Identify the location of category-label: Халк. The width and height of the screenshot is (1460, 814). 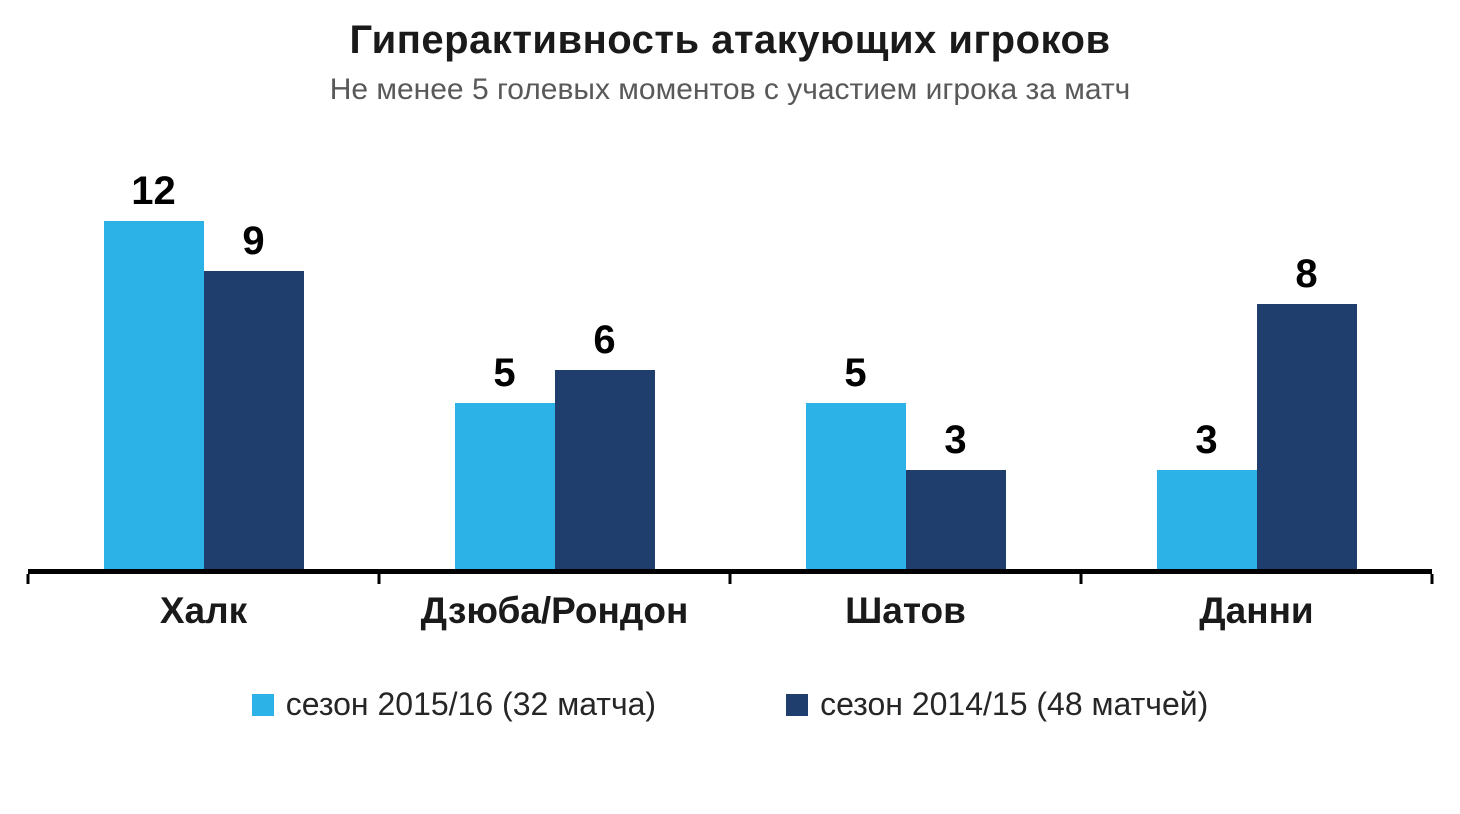
(203, 610).